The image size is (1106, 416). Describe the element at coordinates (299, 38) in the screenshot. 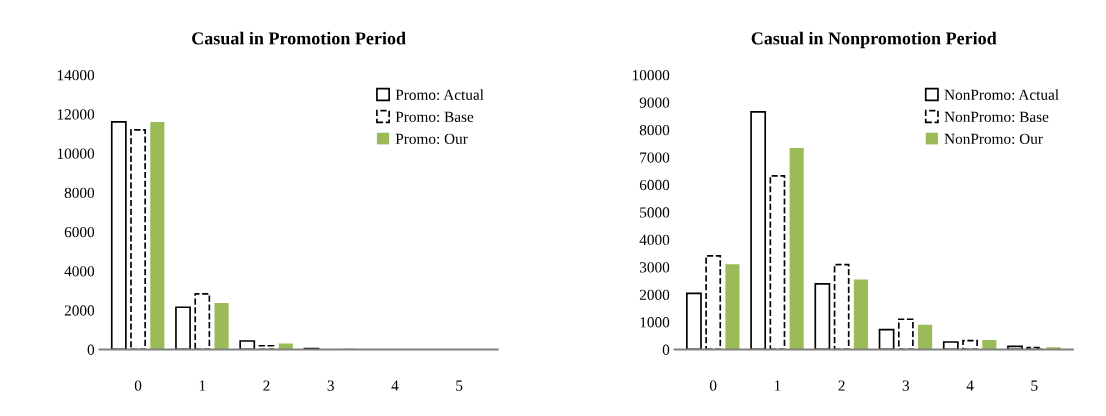

I see `chart-title: Casual in Promotion Period` at that location.